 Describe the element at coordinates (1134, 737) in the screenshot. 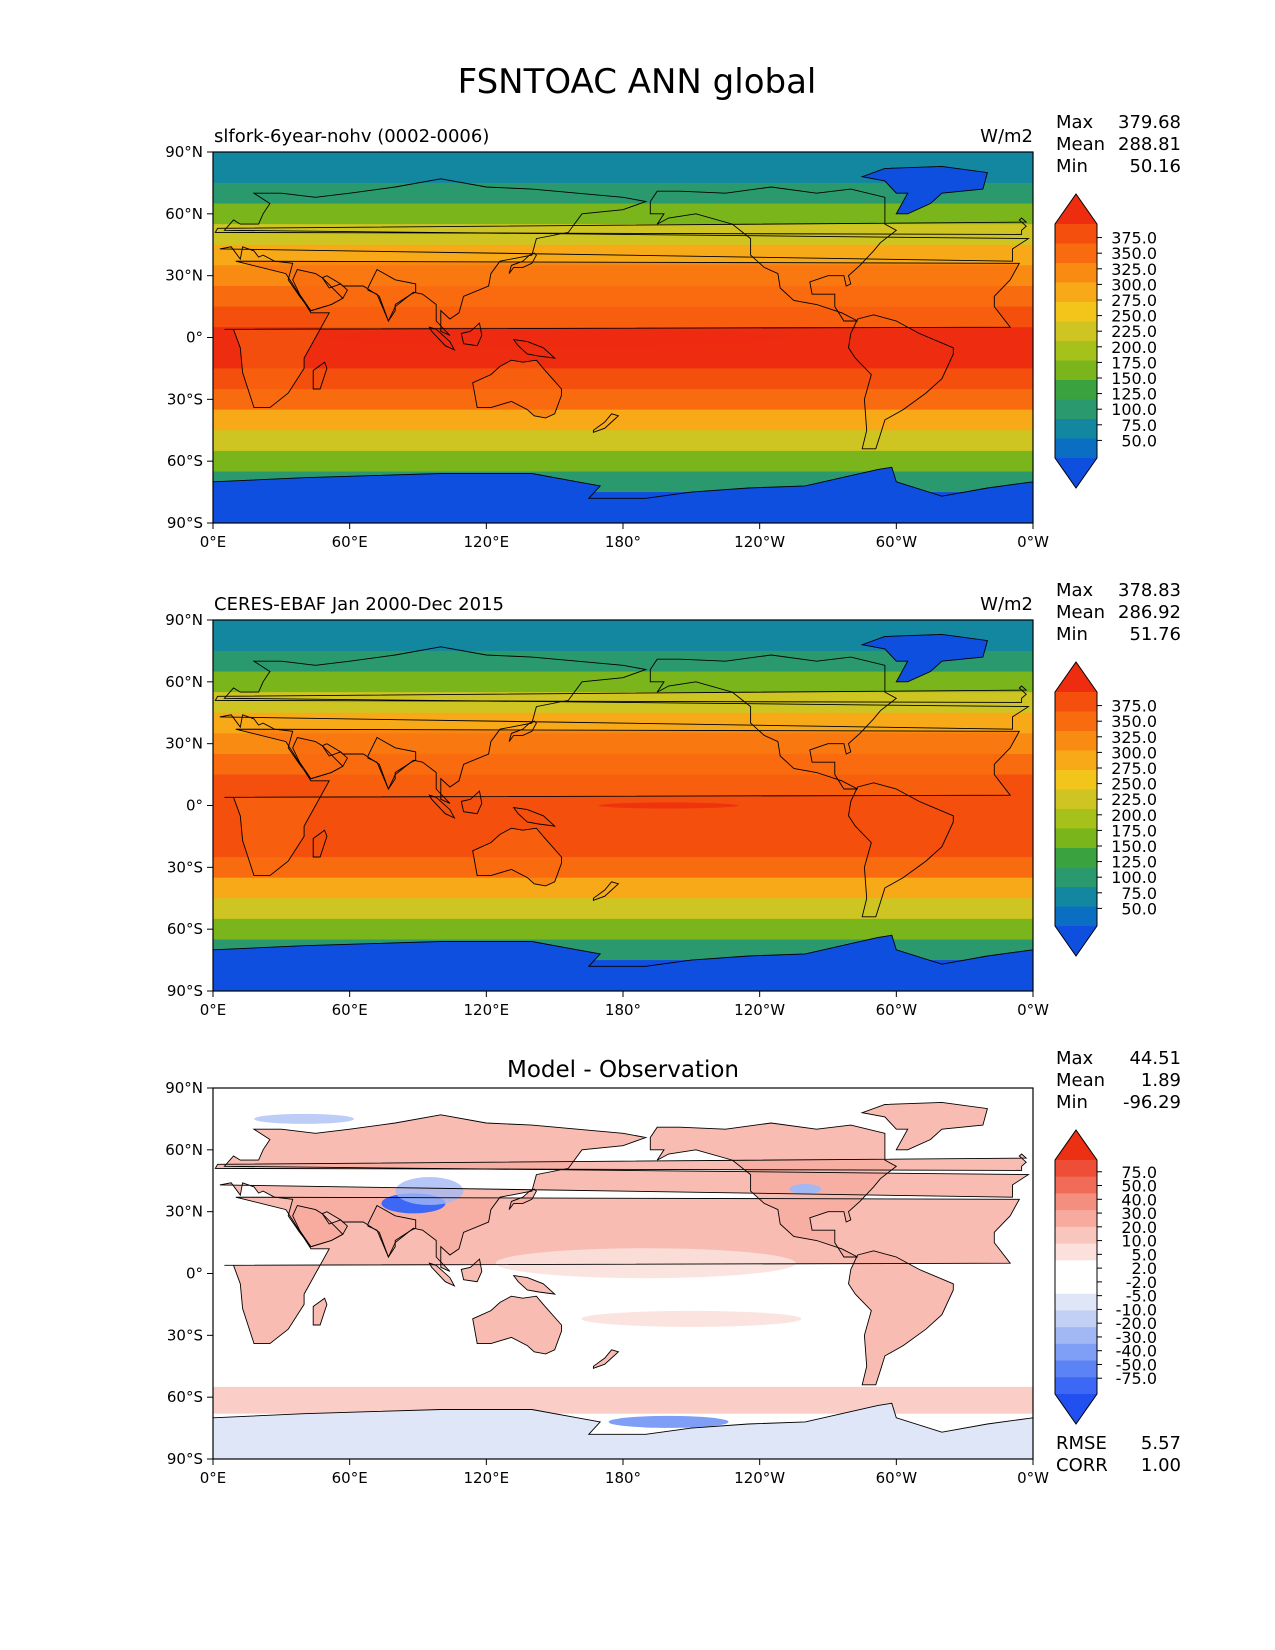

I see `colorbar-tick-label: 325.0` at that location.